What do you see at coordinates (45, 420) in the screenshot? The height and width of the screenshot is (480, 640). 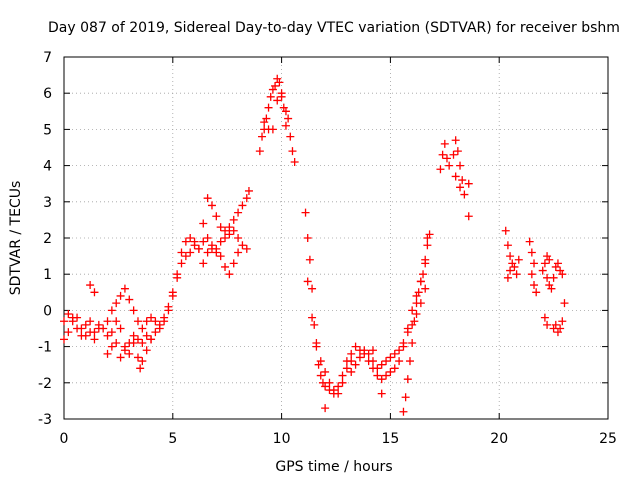 I see `y-tick-label: -3` at bounding box center [45, 420].